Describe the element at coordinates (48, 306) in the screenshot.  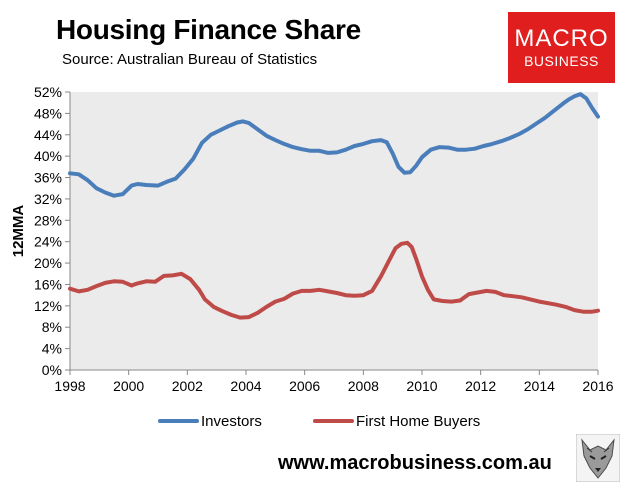
I see `y-tick-label: 12%` at that location.